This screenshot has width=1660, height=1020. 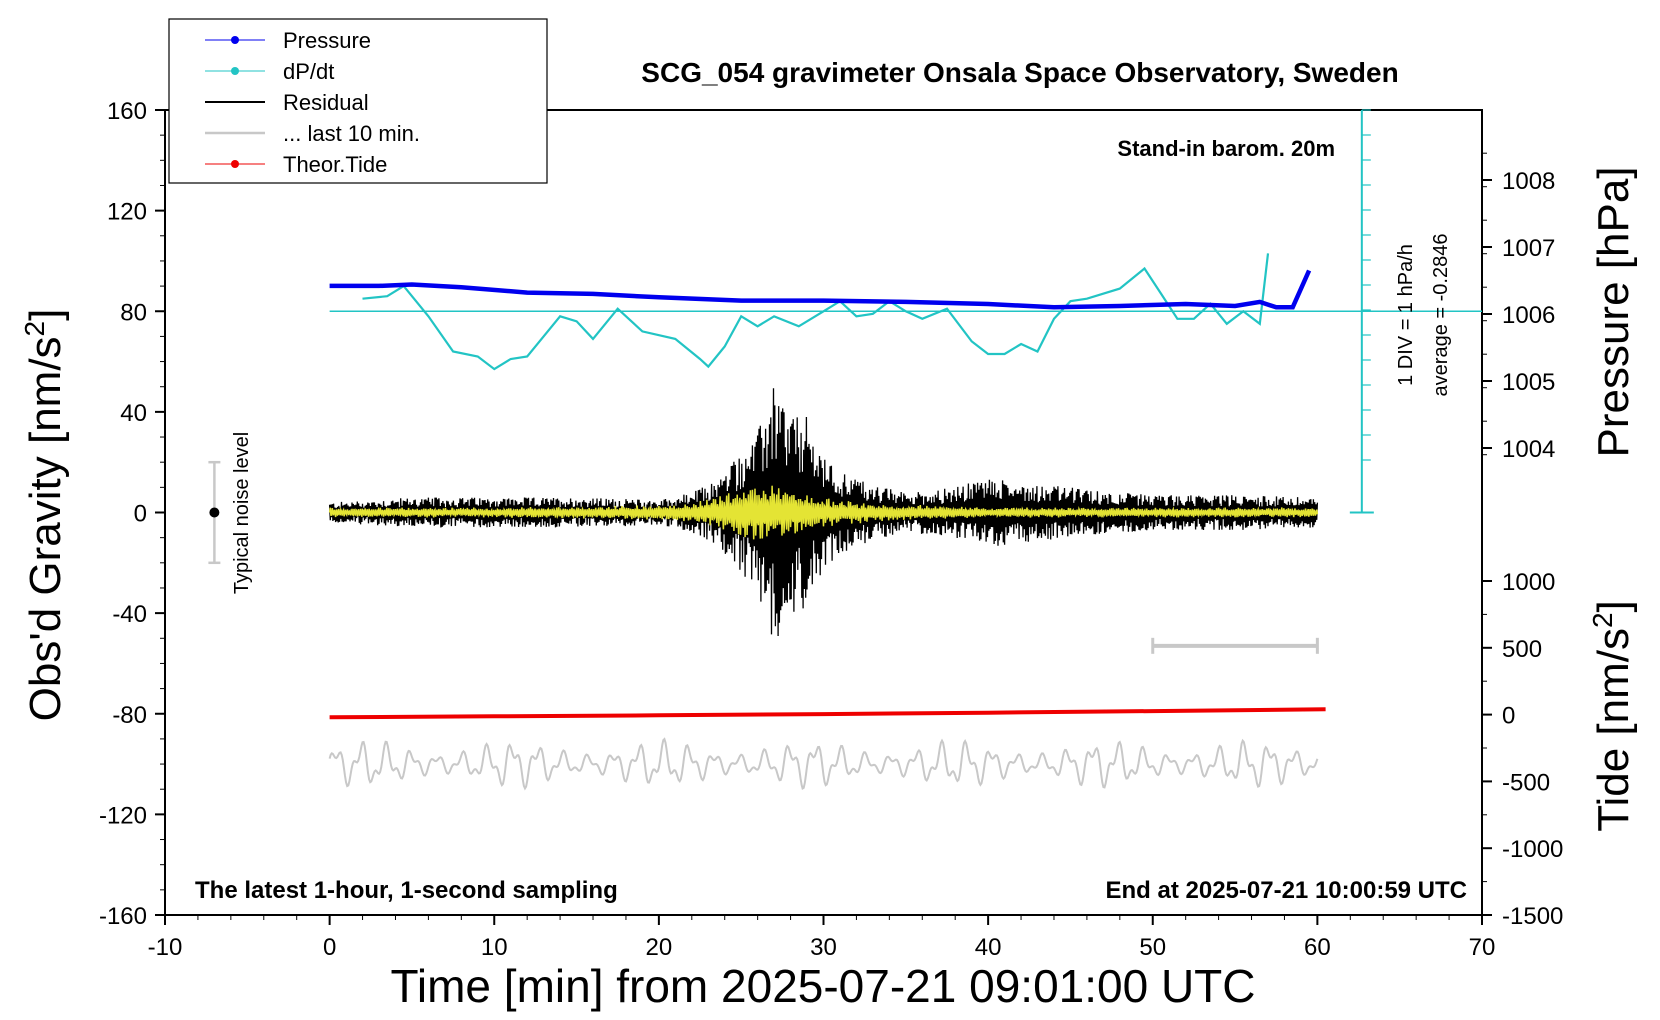 What do you see at coordinates (1441, 315) in the screenshot?
I see `average-label: average = -0.2846` at bounding box center [1441, 315].